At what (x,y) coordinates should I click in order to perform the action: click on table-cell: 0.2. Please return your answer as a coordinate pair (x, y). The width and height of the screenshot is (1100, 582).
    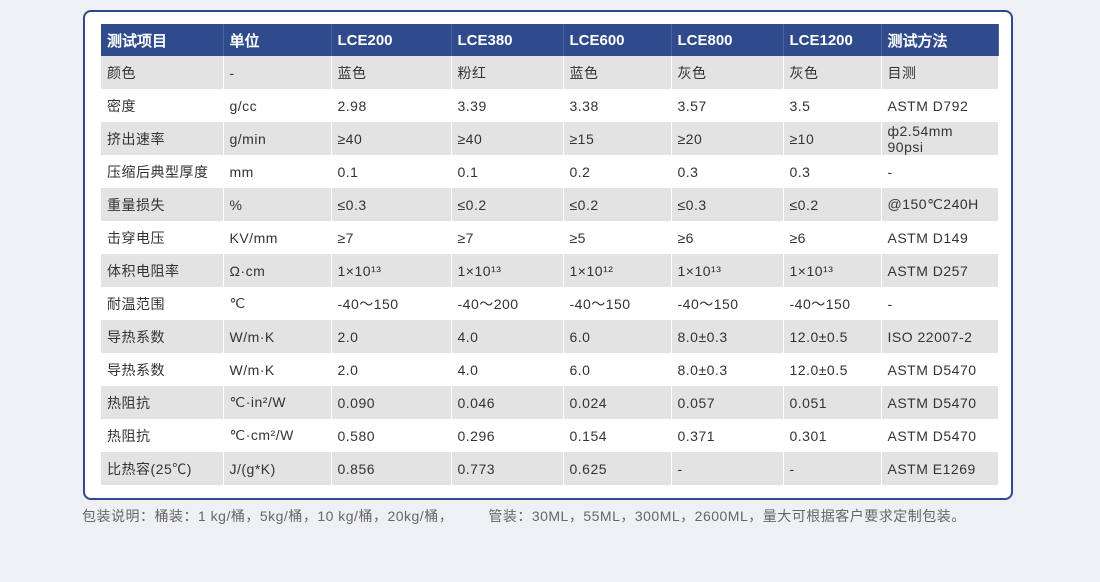
    Looking at the image, I should click on (617, 171).